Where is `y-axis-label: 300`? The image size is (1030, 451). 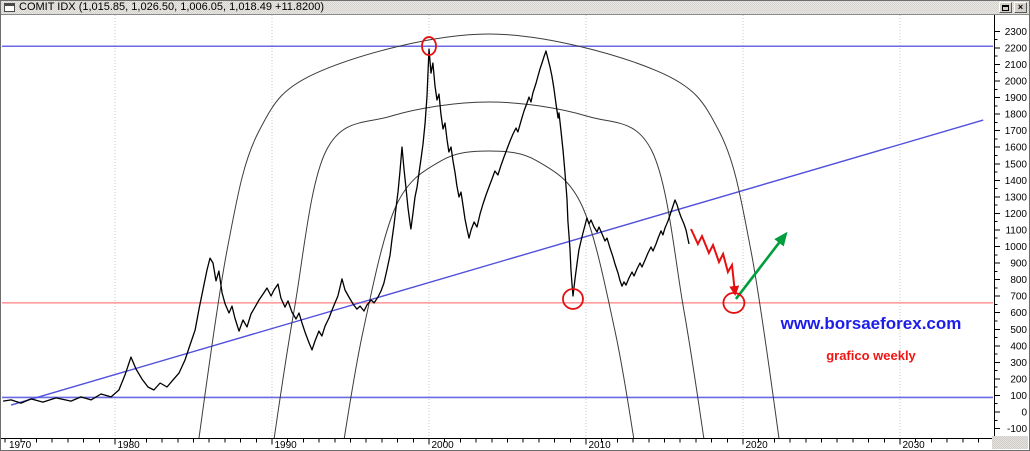 y-axis-label: 300 is located at coordinates (1018, 363).